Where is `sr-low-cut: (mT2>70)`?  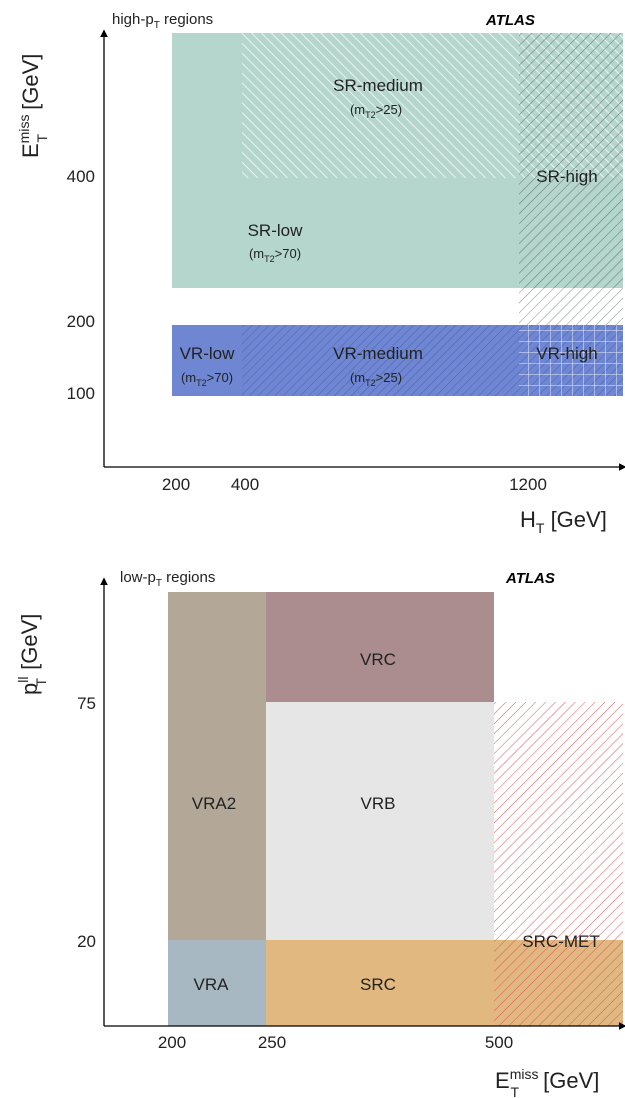
sr-low-cut: (mT2>70) is located at coordinates (275, 255).